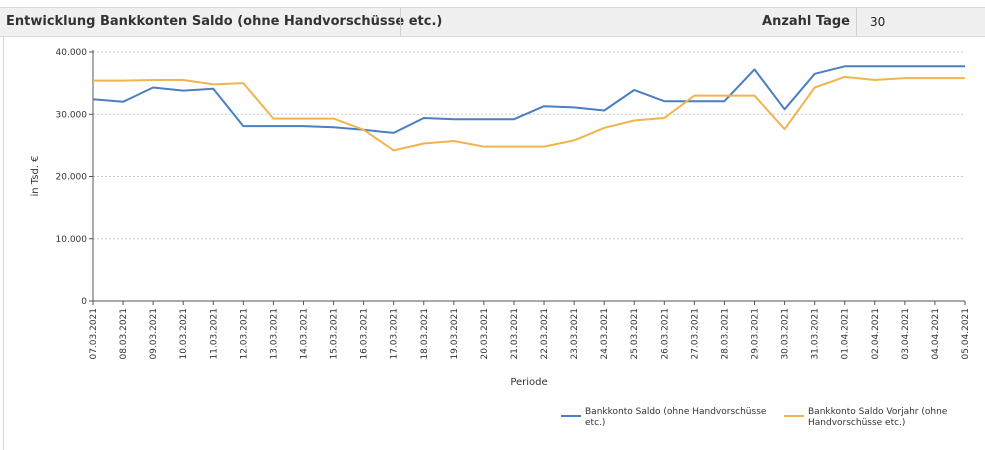 The height and width of the screenshot is (450, 985). I want to click on x-tick-label: 08.03.2021, so click(124, 334).